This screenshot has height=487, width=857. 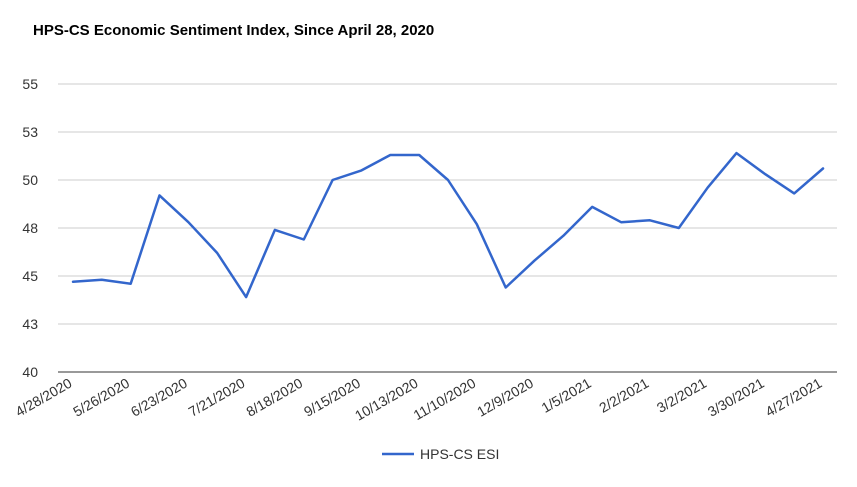 What do you see at coordinates (505, 397) in the screenshot?
I see `x-tick-label: 12/9/2020` at bounding box center [505, 397].